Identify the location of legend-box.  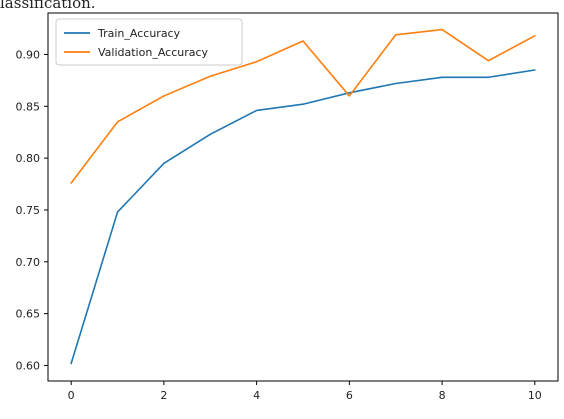
(149, 42).